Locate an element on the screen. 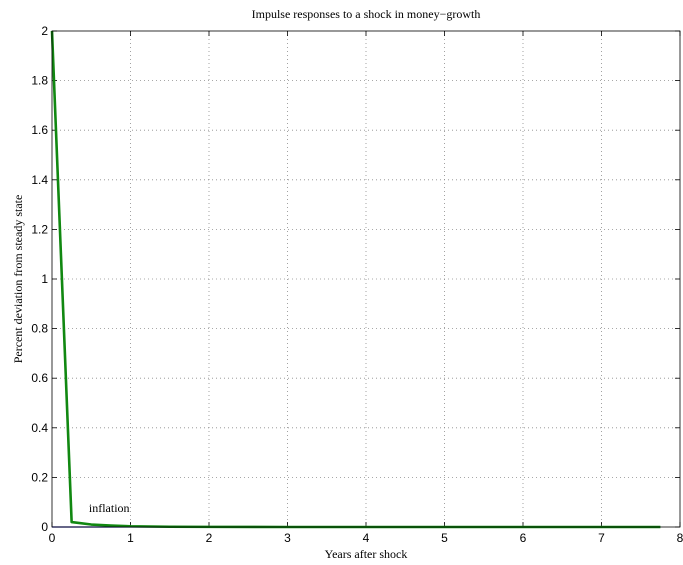  y-tick-label: 0 is located at coordinates (44, 527).